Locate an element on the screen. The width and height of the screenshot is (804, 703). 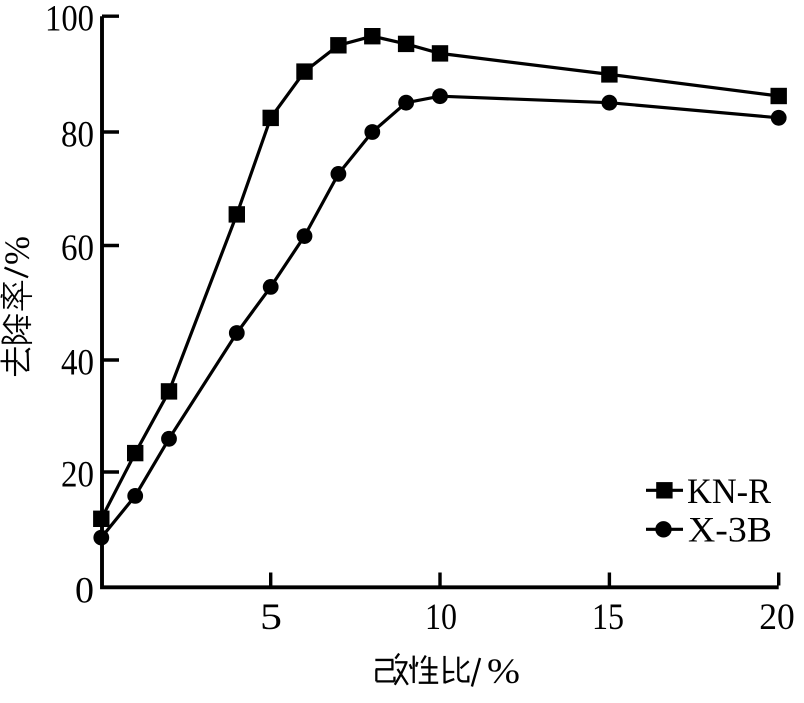
svg-text: 10 is located at coordinates (441, 617).